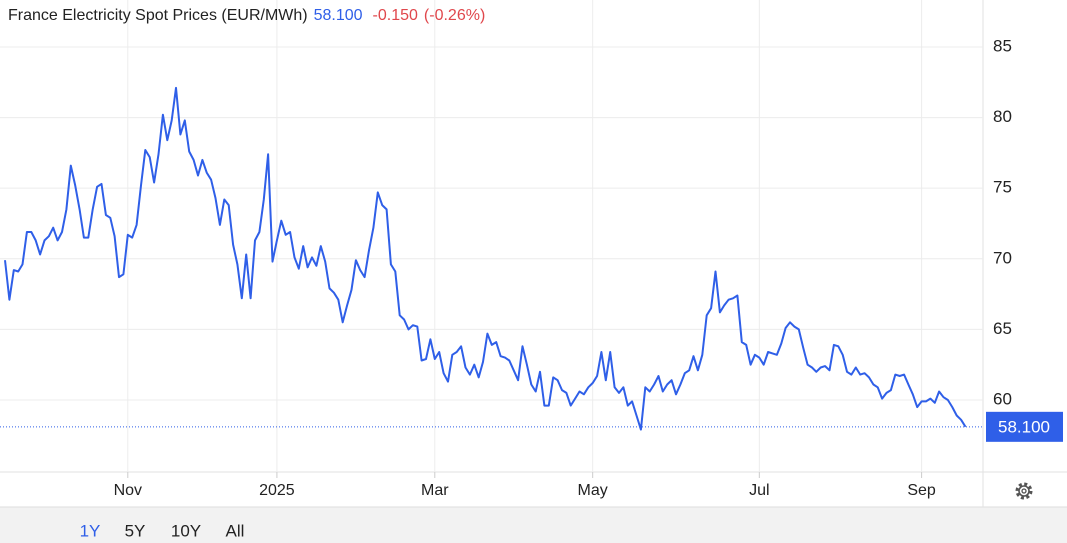 The height and width of the screenshot is (543, 1067). I want to click on x-tick-label: Jul, so click(759, 490).